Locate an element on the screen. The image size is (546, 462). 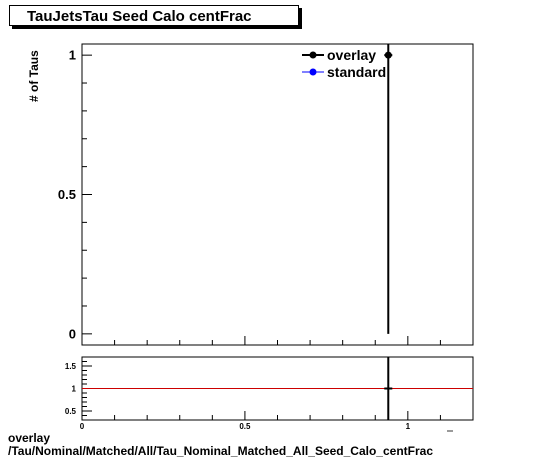
ratio-marks is located at coordinates (277, 388).